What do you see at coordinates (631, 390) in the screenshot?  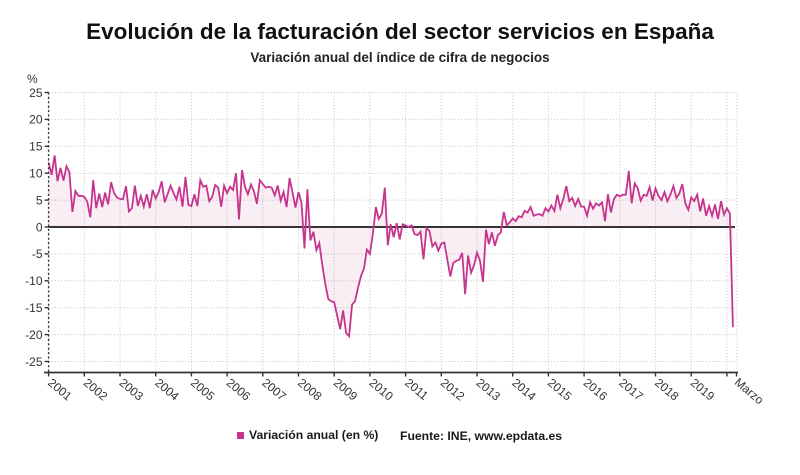 I see `svg-text: 2017` at bounding box center [631, 390].